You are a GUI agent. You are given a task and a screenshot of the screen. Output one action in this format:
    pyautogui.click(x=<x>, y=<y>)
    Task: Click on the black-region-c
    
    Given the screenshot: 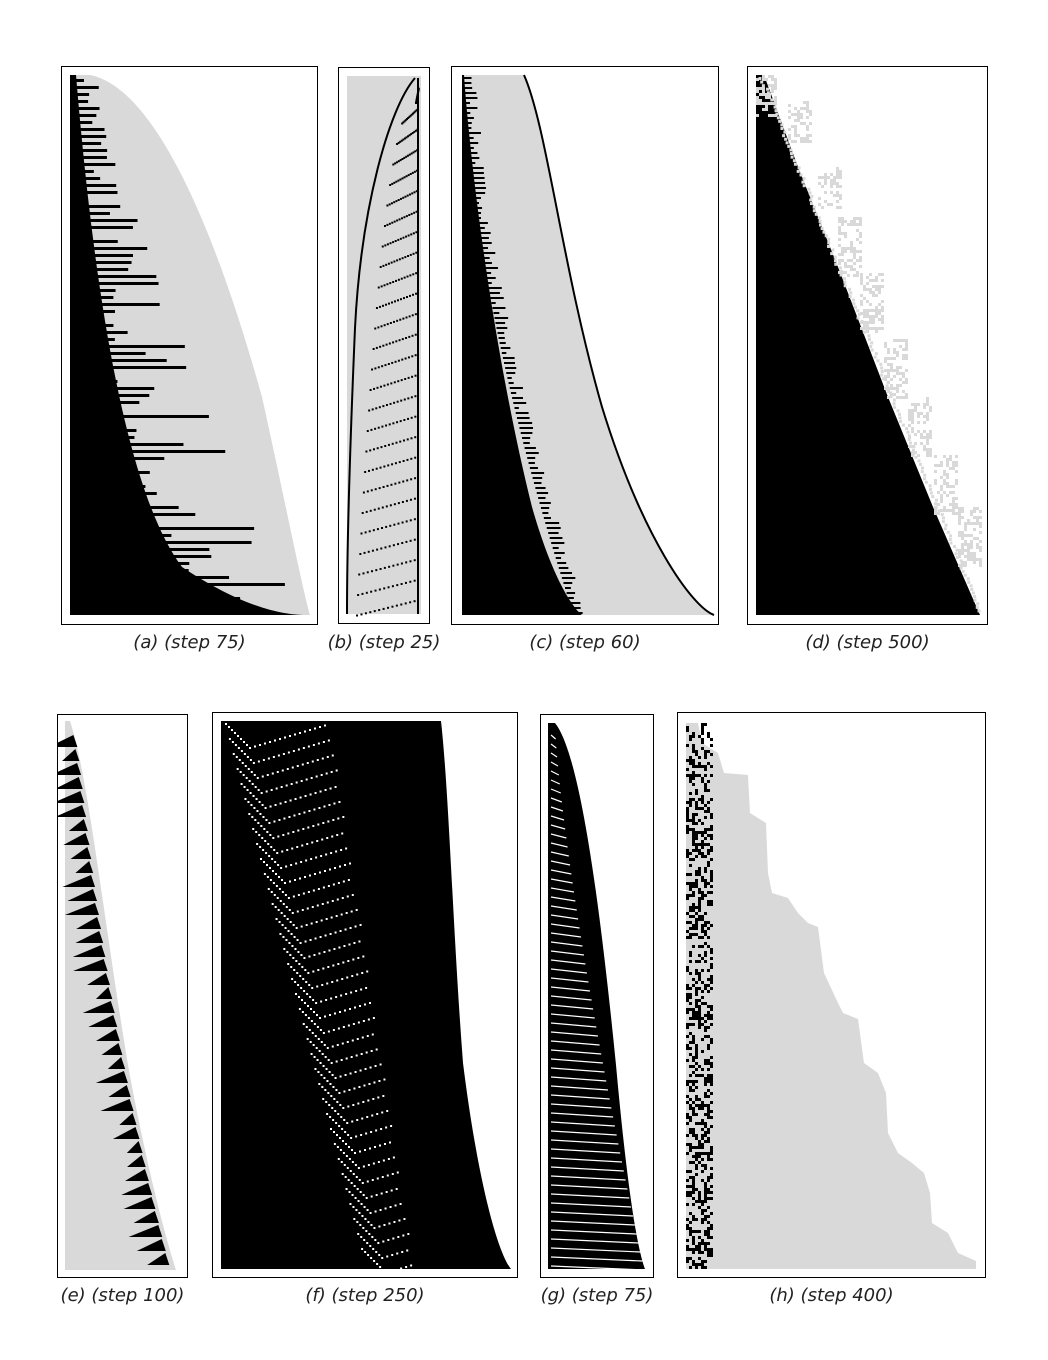 What is the action you would take?
    pyautogui.click(x=522, y=345)
    